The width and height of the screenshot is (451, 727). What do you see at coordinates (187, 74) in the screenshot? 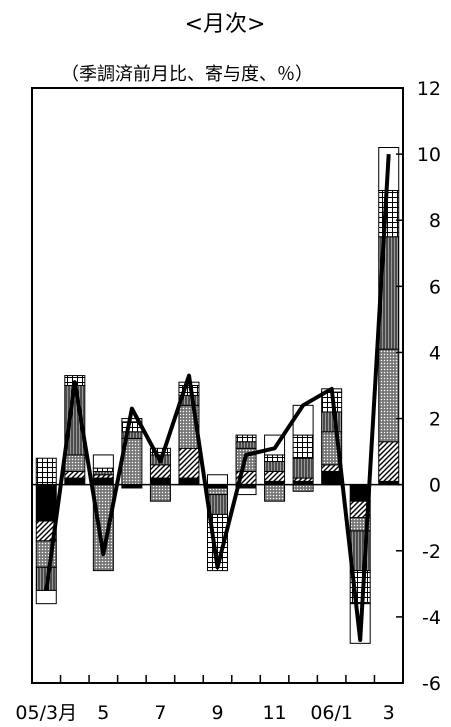
I see `chart-subtitle: （季調済前月比、寄与度、％）` at bounding box center [187, 74].